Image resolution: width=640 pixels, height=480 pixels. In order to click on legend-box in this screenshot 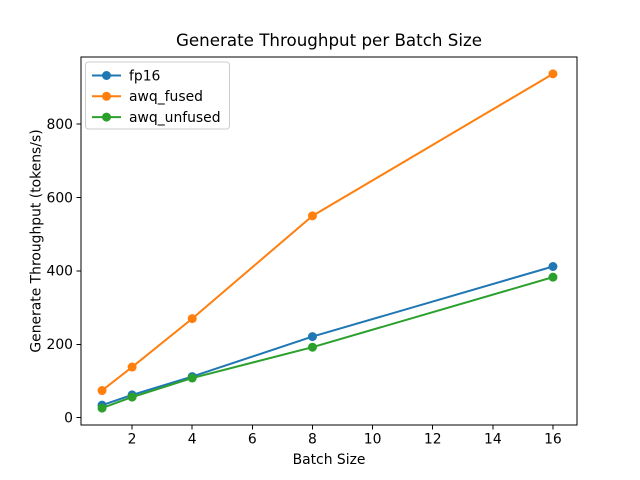, I will do `click(157, 95)`.